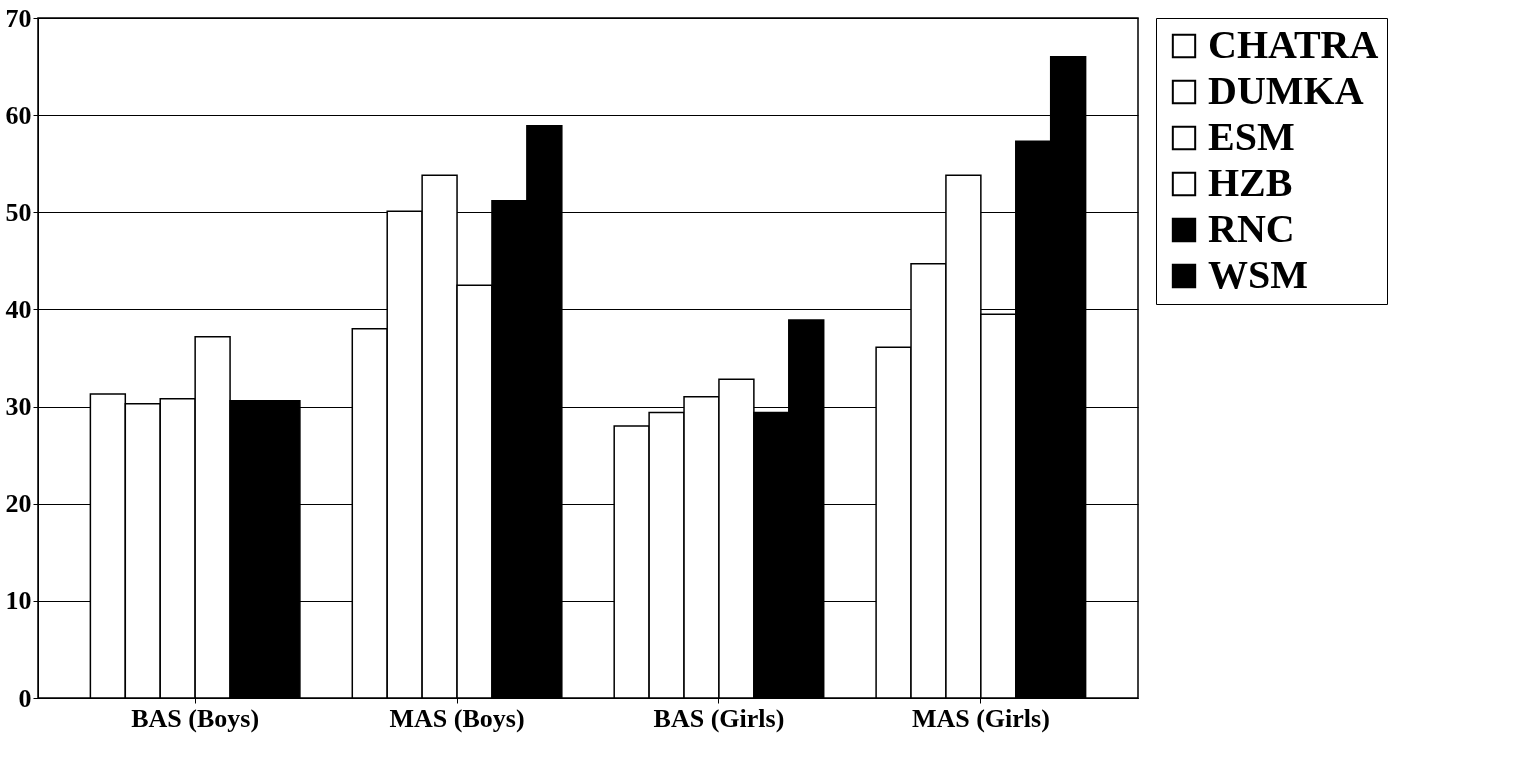 The width and height of the screenshot is (1532, 779). What do you see at coordinates (195, 718) in the screenshot?
I see `x-tick-label: BAS (Boys)` at bounding box center [195, 718].